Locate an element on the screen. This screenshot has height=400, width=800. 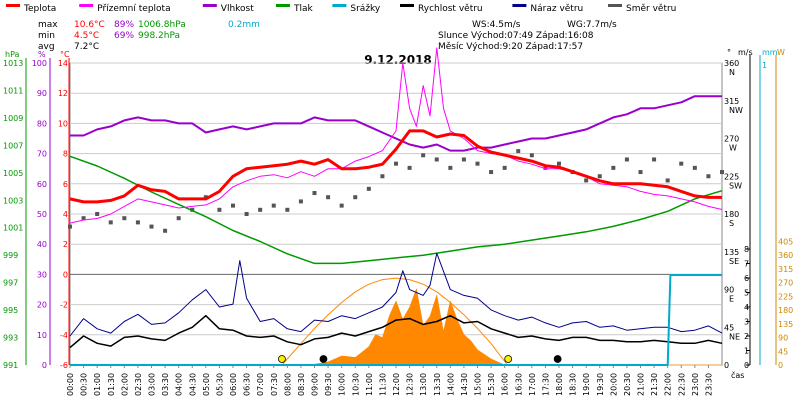
series-line-sun-curve is located at coordinates (394, 321).